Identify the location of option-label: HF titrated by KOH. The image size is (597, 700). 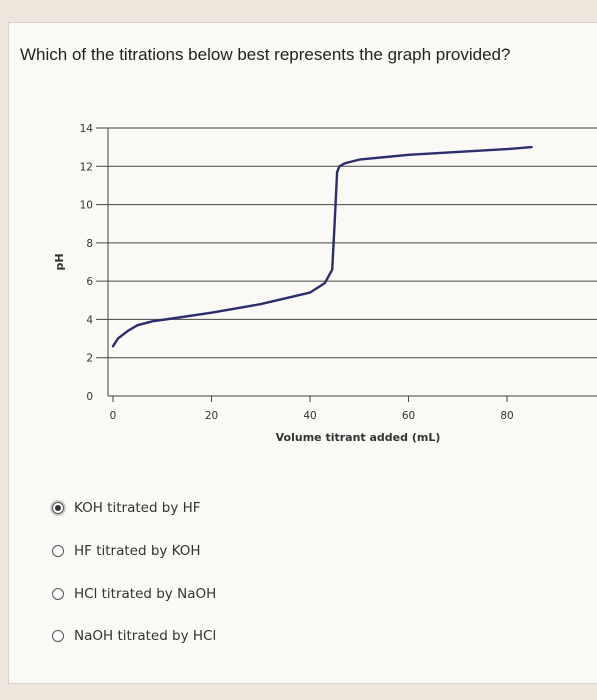
(137, 551).